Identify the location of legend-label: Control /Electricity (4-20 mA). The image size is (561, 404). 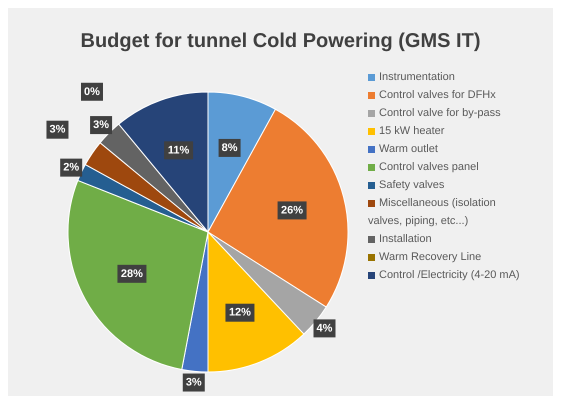
(449, 275).